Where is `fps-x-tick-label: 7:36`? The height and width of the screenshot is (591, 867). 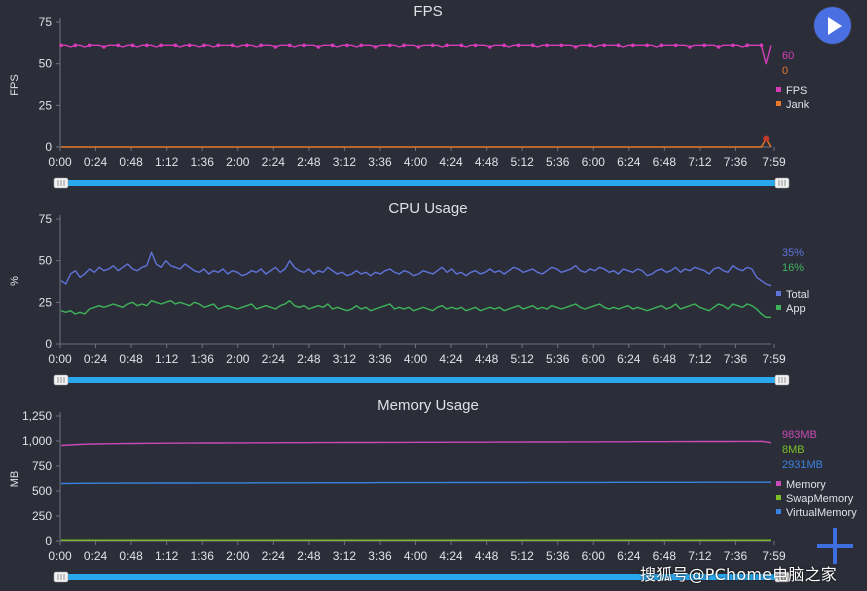
fps-x-tick-label: 7:36 is located at coordinates (736, 162).